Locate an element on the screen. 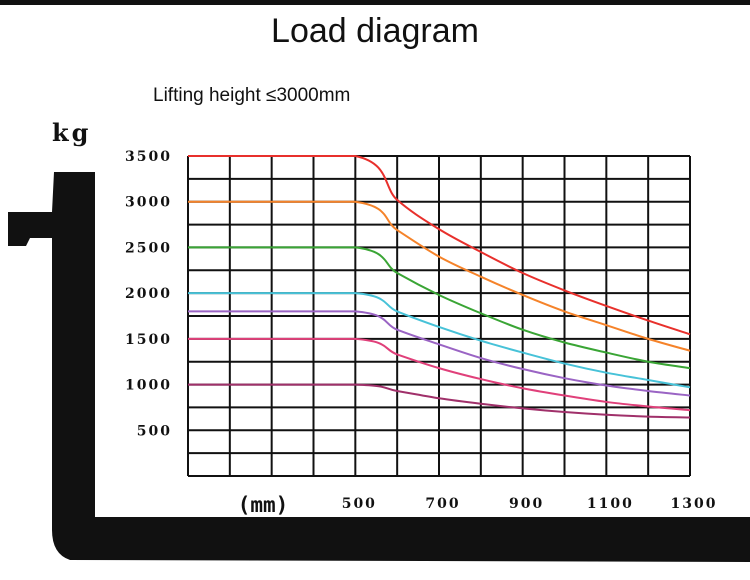  x-axis-unit-label: (mm) is located at coordinates (263, 505).